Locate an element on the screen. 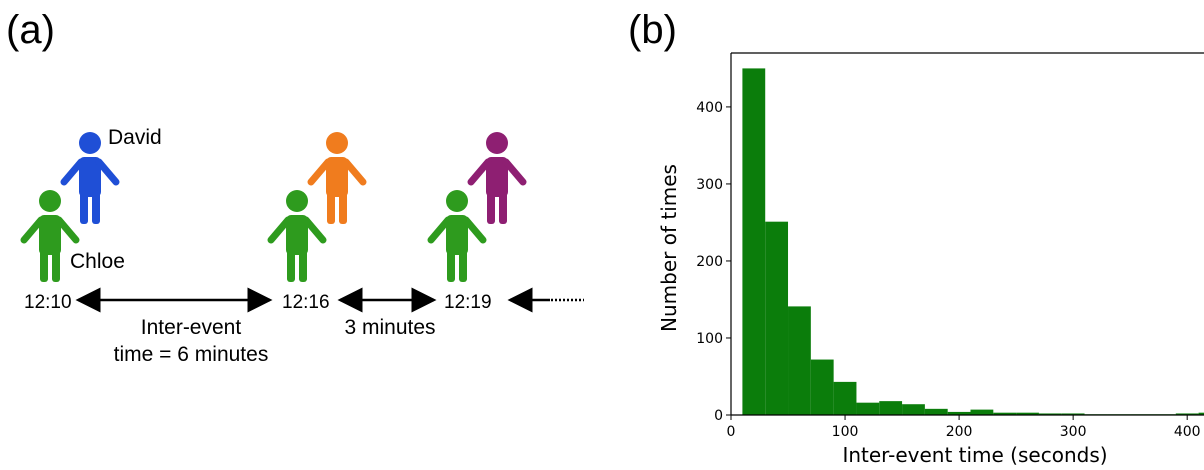 This screenshot has width=1204, height=470. person-icon-david is located at coordinates (90, 178).